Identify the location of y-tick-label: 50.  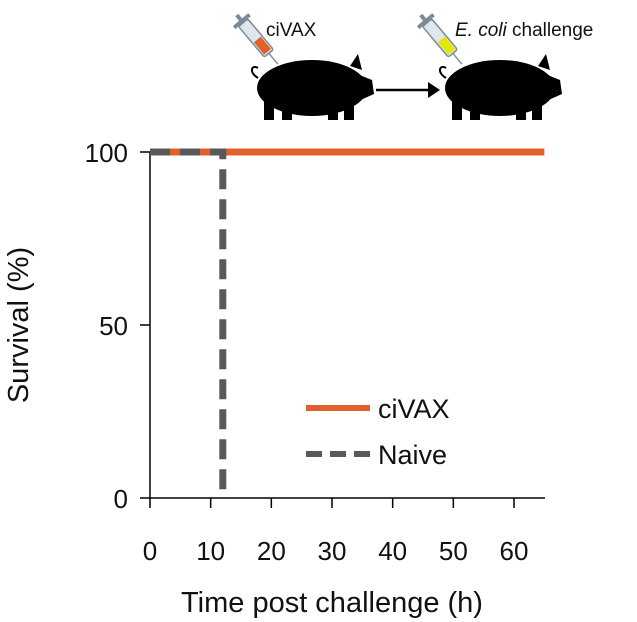
(113, 326).